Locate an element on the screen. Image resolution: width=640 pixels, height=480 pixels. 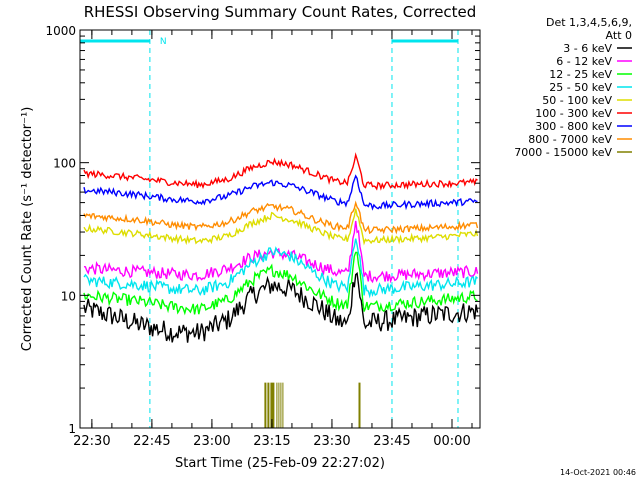
legend-label: 300 - 800 keV is located at coordinates (573, 126).